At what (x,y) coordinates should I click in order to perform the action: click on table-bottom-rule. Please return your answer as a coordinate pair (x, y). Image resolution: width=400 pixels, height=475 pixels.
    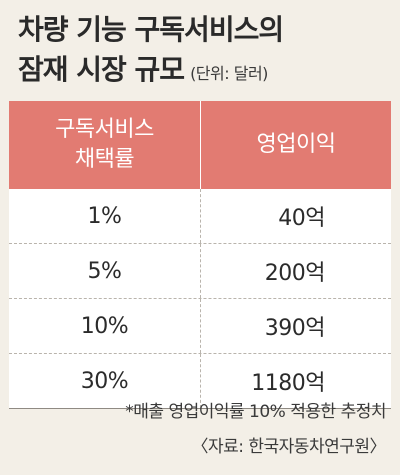
    Looking at the image, I should click on (200, 408).